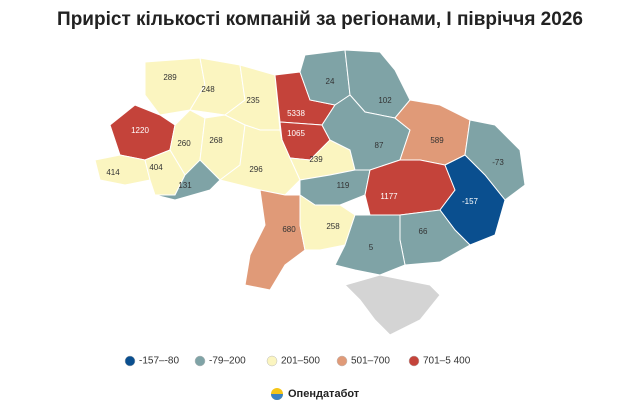 The width and height of the screenshot is (640, 405). I want to click on region-value: 248, so click(208, 89).